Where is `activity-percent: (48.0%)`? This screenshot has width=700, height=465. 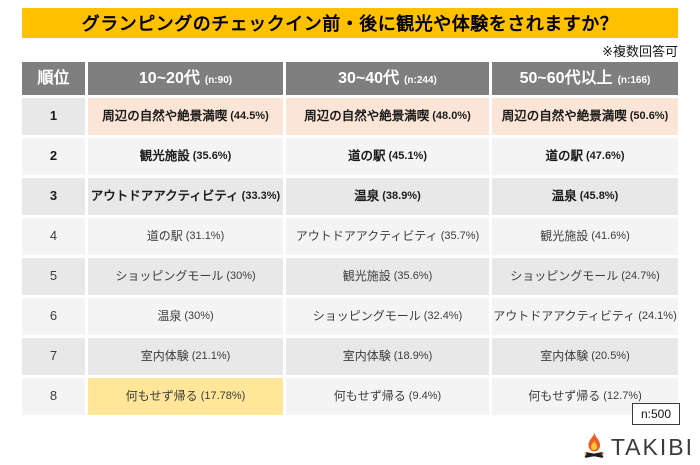
activity-percent: (48.0%) is located at coordinates (451, 116).